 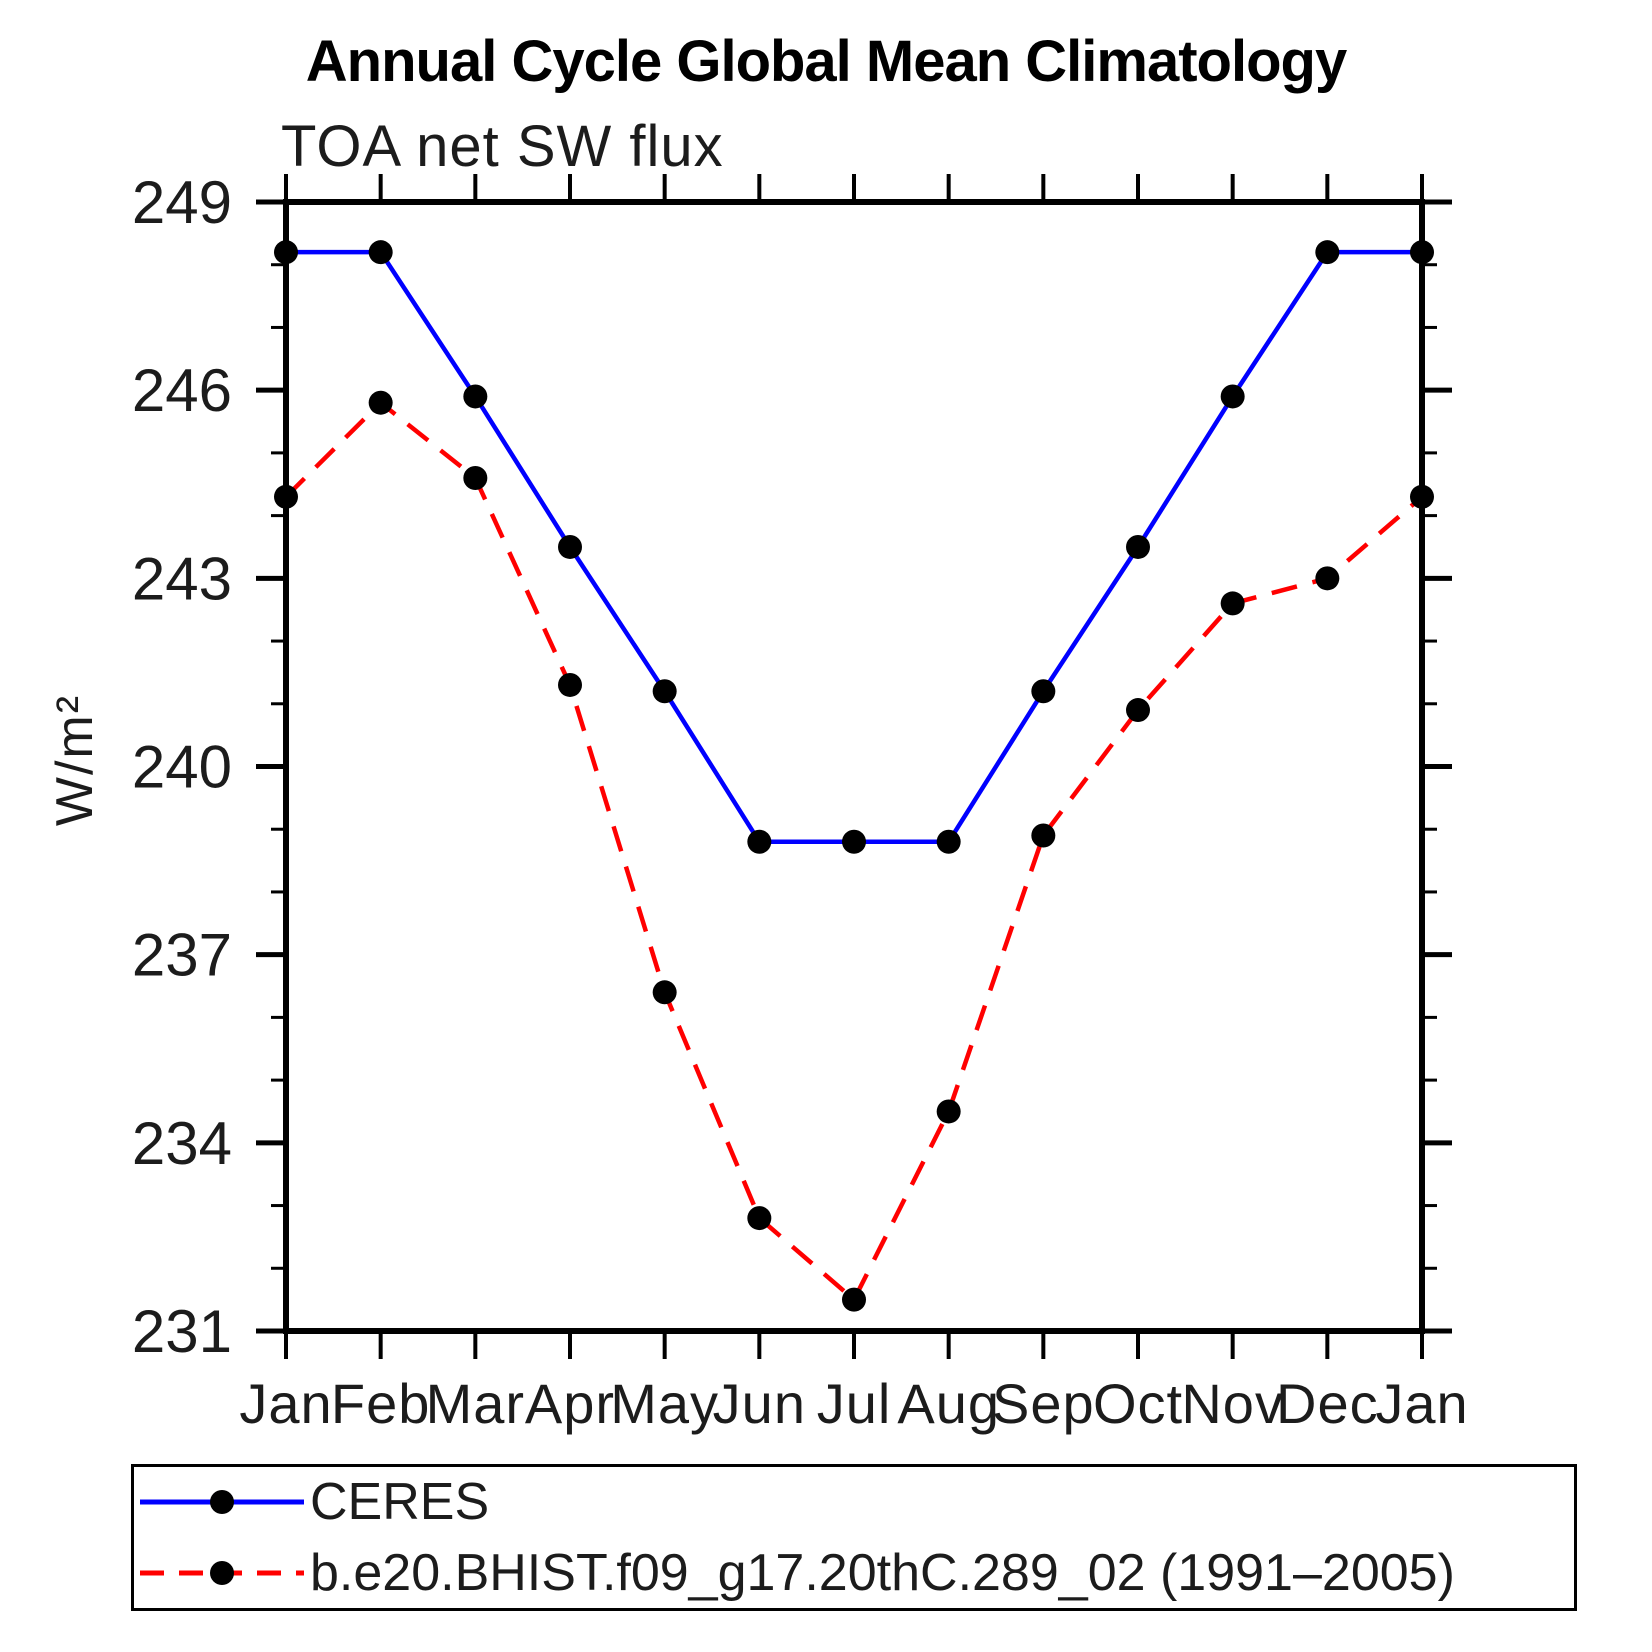 What do you see at coordinates (182, 955) in the screenshot?
I see `y-tick-label: 237` at bounding box center [182, 955].